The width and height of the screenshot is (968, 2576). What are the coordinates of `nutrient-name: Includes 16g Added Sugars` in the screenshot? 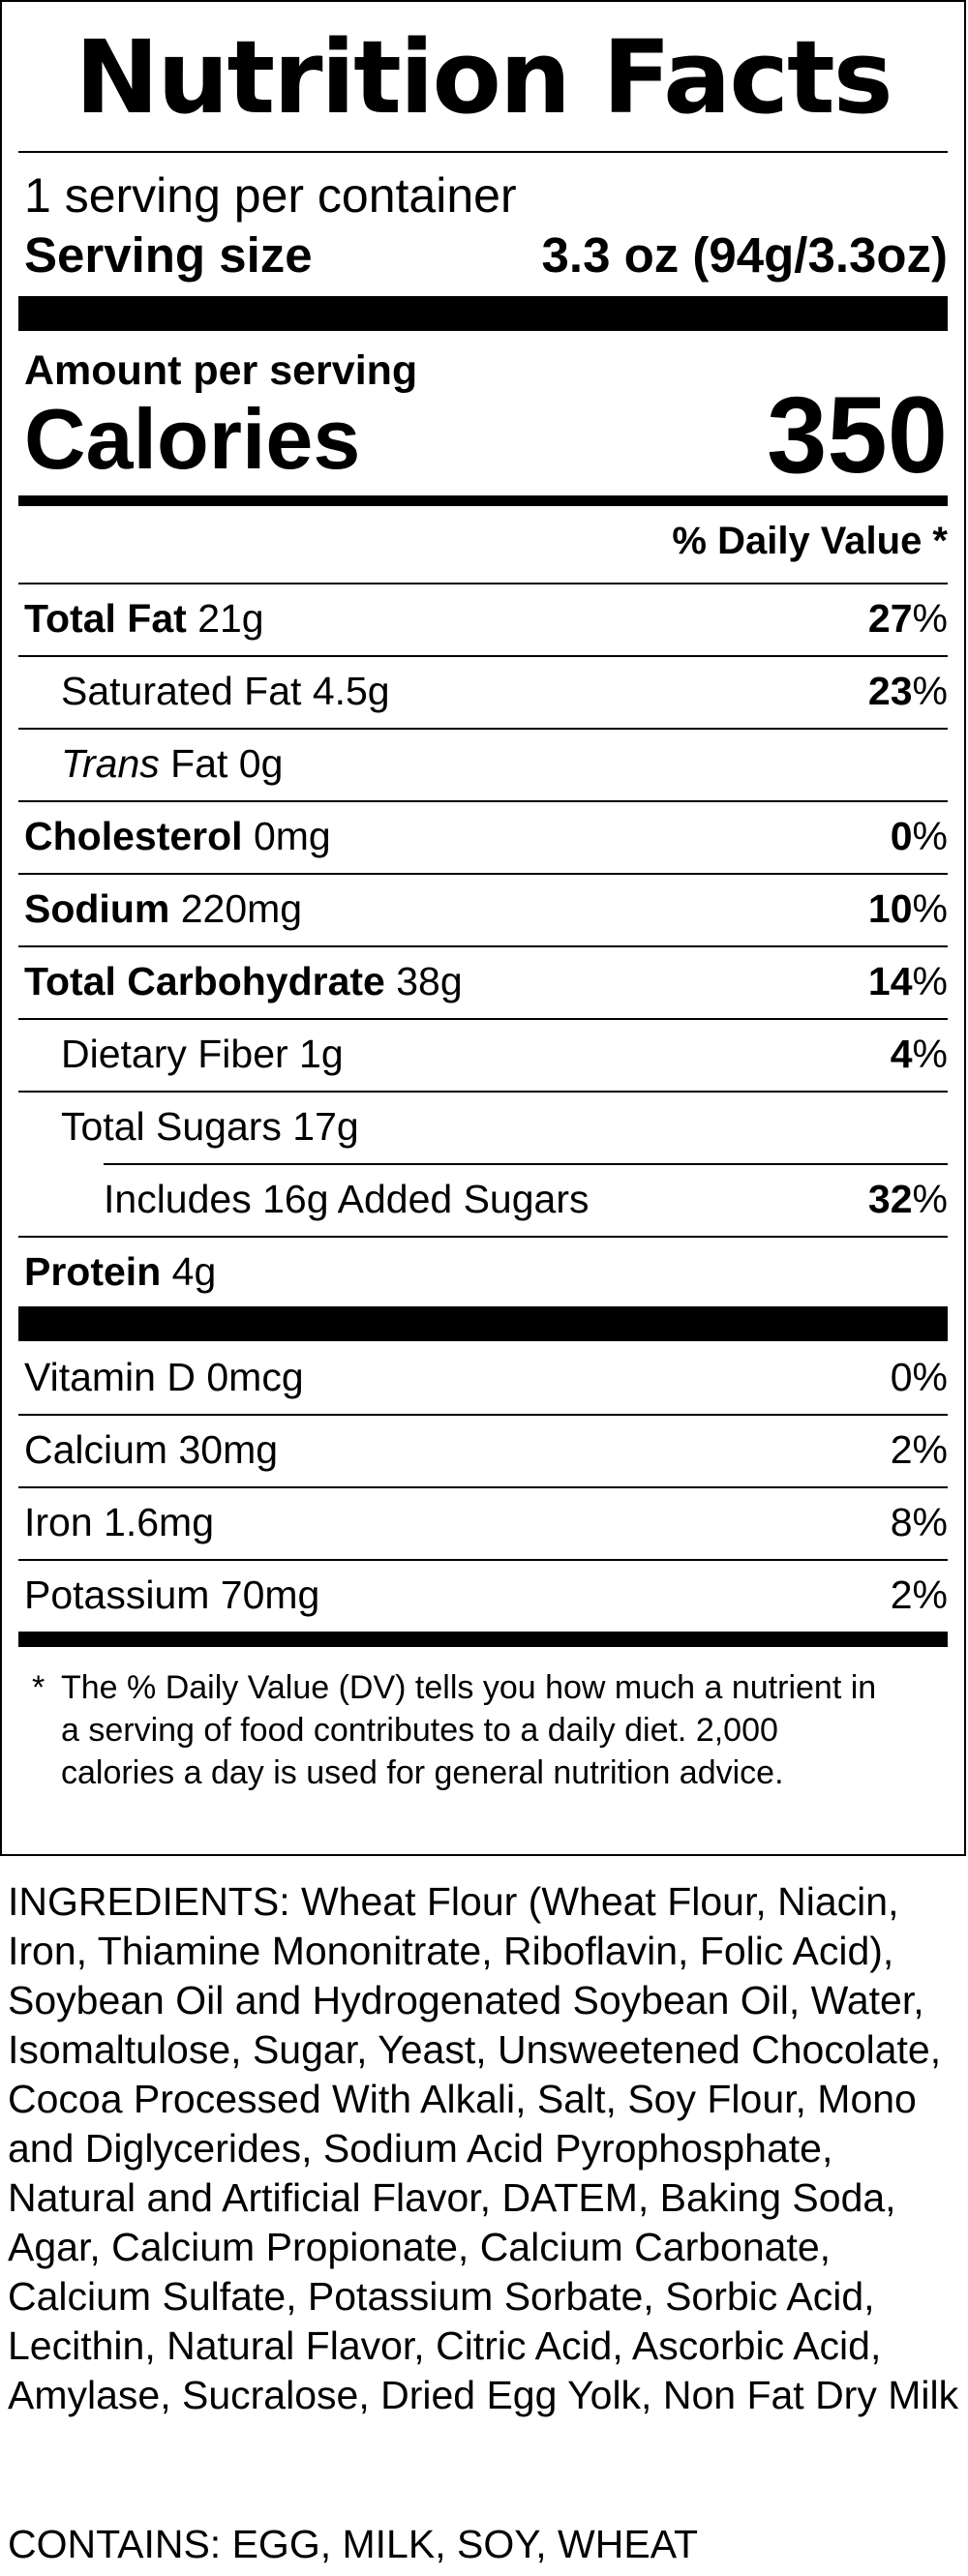 It's located at (347, 1199).